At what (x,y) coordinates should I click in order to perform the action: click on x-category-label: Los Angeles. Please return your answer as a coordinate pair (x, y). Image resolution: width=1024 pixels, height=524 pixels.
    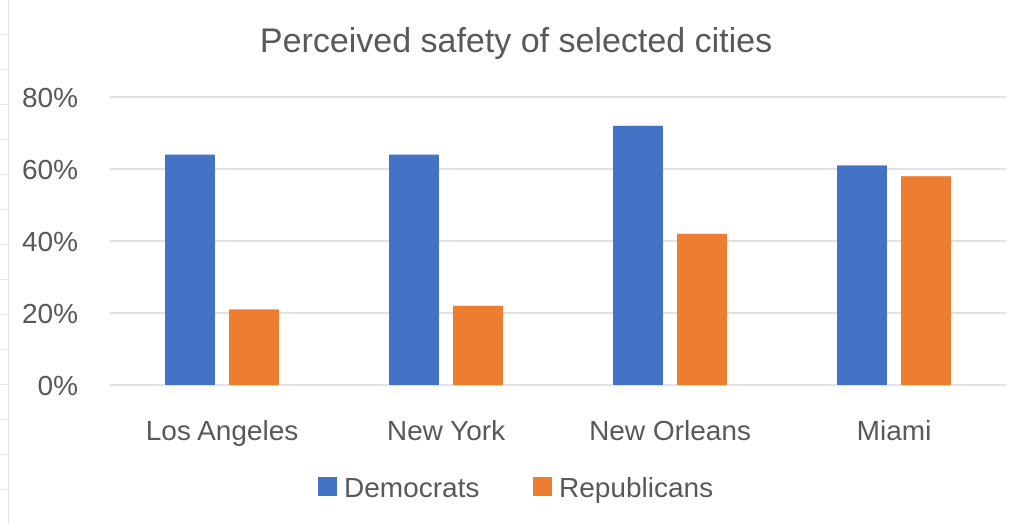
    Looking at the image, I should click on (222, 430).